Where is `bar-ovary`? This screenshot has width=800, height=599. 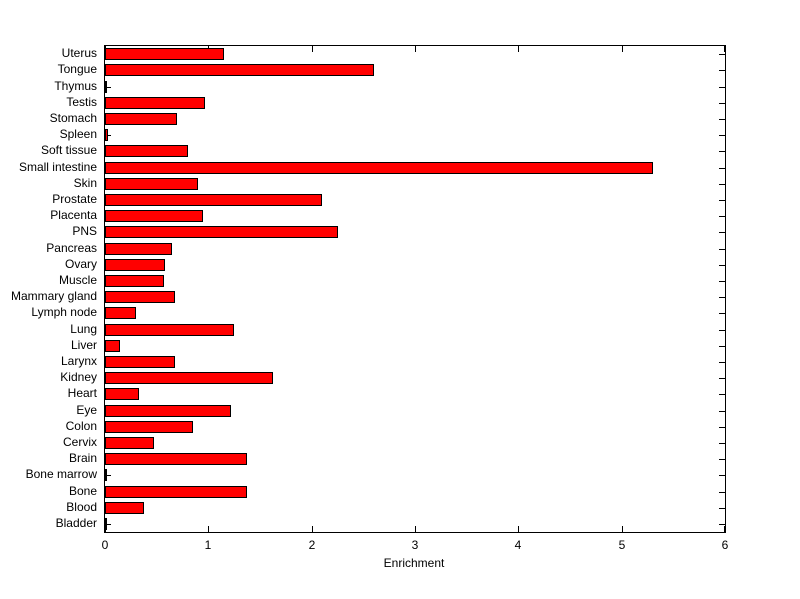
bar-ovary is located at coordinates (135, 265).